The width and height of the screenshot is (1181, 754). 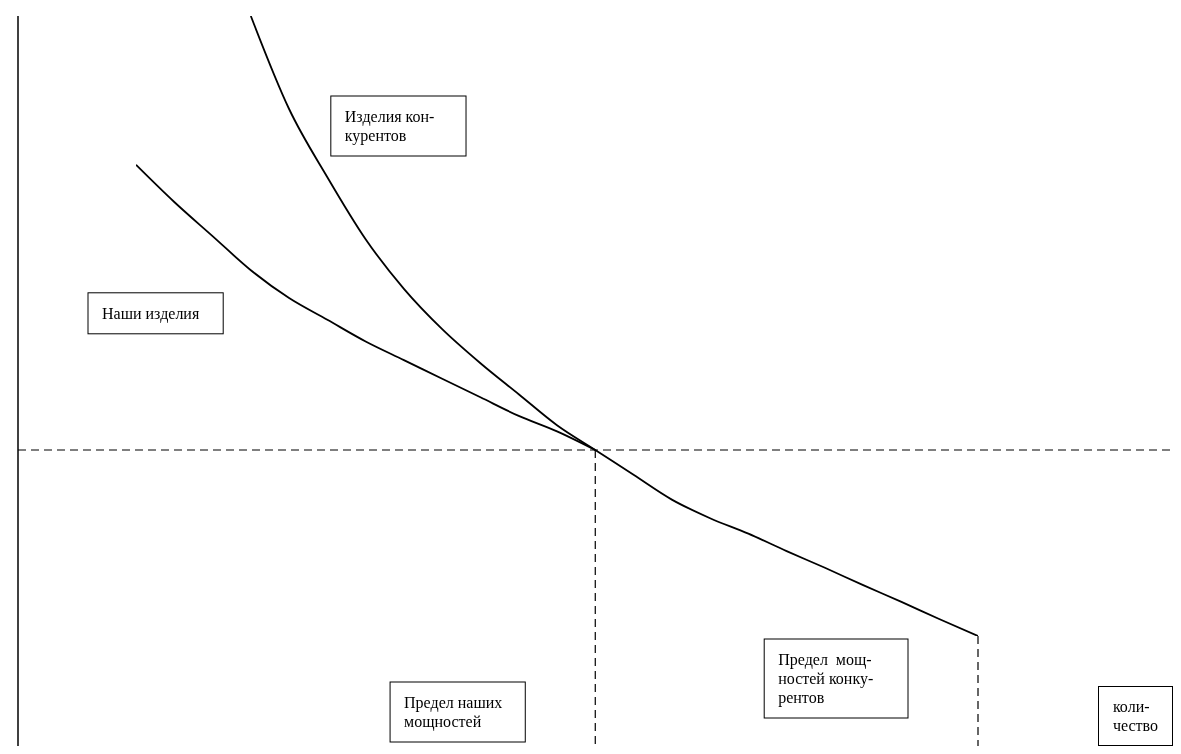 What do you see at coordinates (151, 313) in the screenshot?
I see `text: Наши изделия` at bounding box center [151, 313].